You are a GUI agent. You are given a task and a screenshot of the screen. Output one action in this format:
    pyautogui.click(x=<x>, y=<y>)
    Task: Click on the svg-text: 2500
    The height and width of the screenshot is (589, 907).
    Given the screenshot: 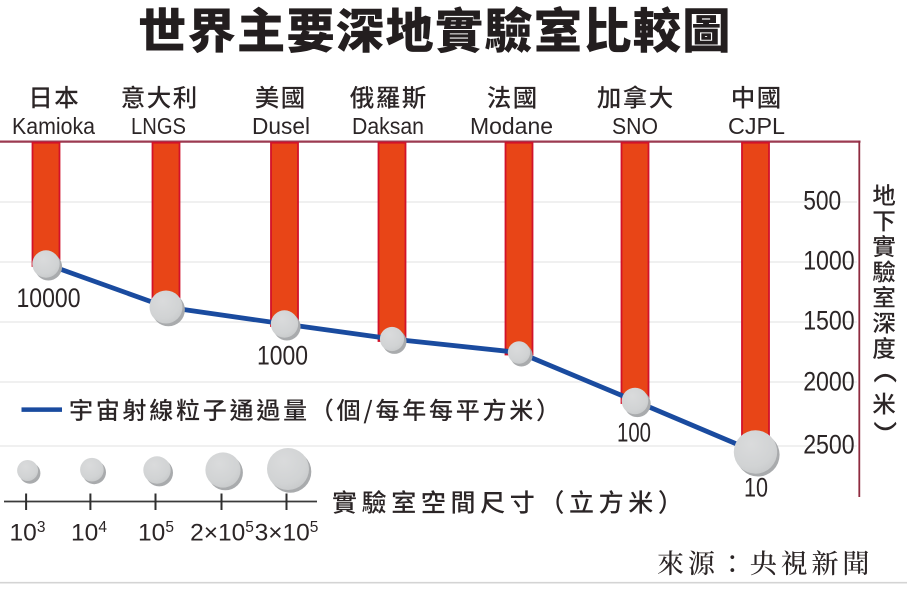 What is the action you would take?
    pyautogui.click(x=829, y=445)
    